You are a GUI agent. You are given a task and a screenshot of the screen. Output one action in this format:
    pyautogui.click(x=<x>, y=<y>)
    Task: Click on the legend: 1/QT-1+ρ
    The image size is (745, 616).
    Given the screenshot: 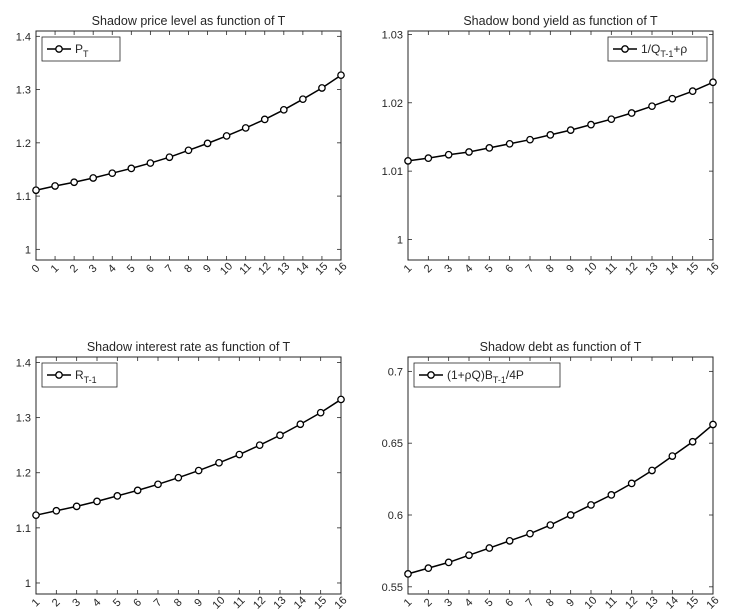 What is the action you would take?
    pyautogui.click(x=657, y=49)
    